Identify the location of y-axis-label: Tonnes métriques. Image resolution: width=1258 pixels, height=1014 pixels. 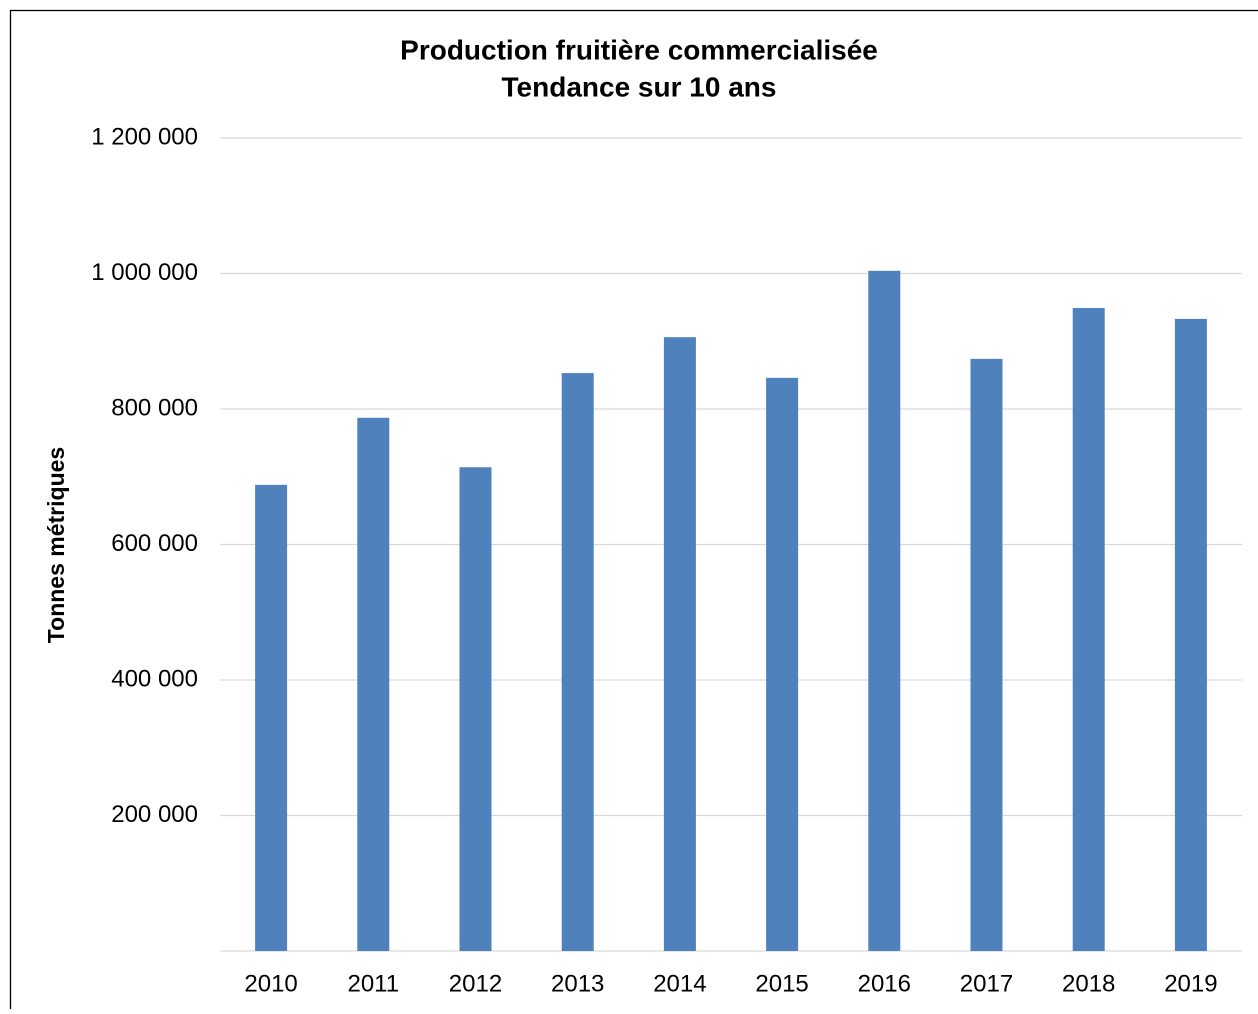
(56, 545).